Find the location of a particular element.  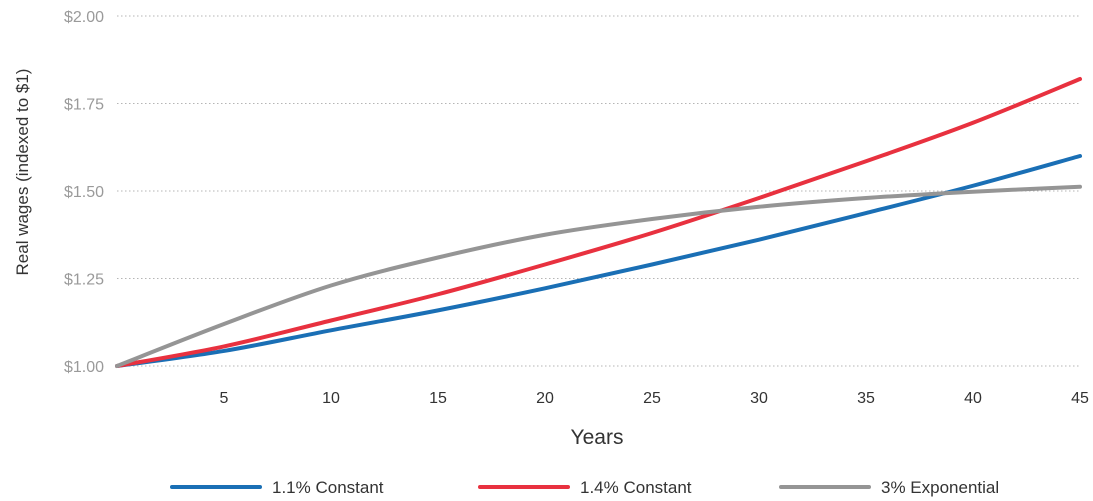

y-tick-label: $1.25 is located at coordinates (84, 280).